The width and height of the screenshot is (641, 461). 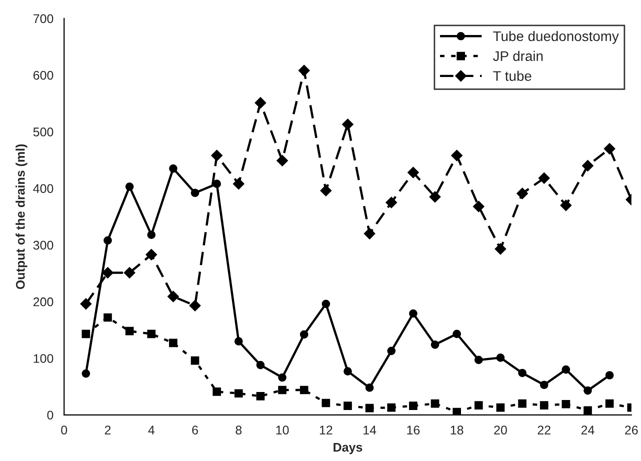 I want to click on y-tick-label: 100, so click(x=44, y=358).